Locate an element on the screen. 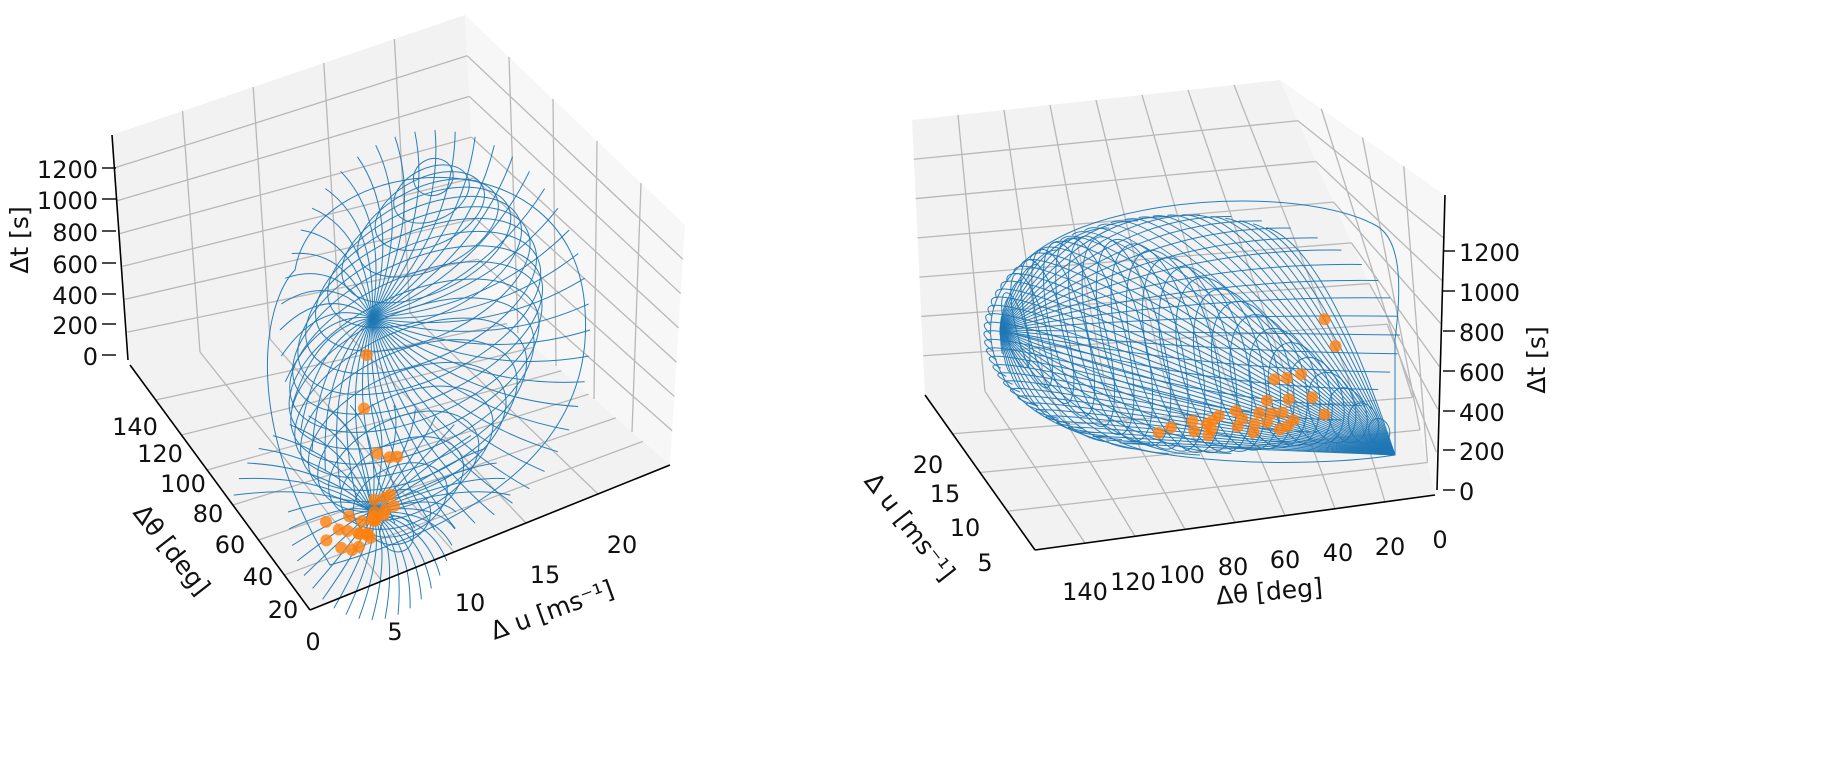 The width and height of the screenshot is (1829, 783). scatter-points is located at coordinates (362, 452).